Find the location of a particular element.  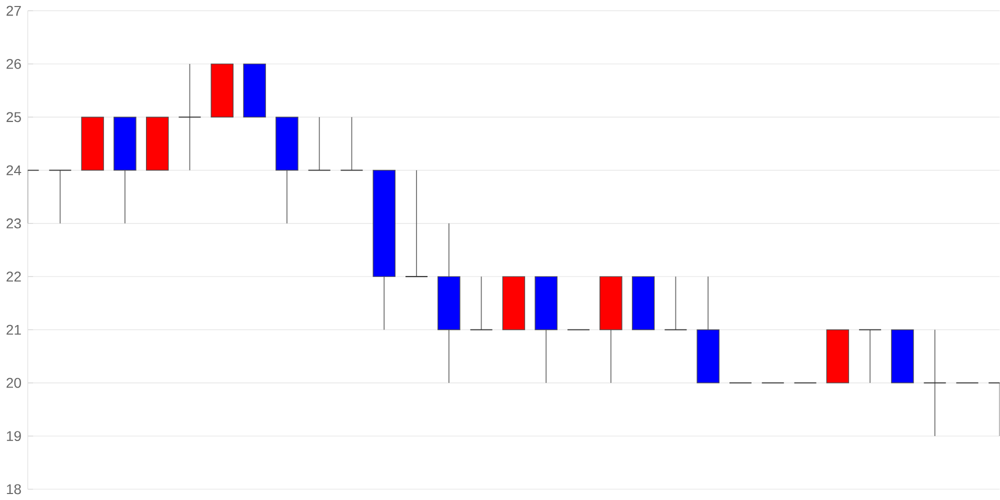

y-tick-label: 21 is located at coordinates (13, 329).